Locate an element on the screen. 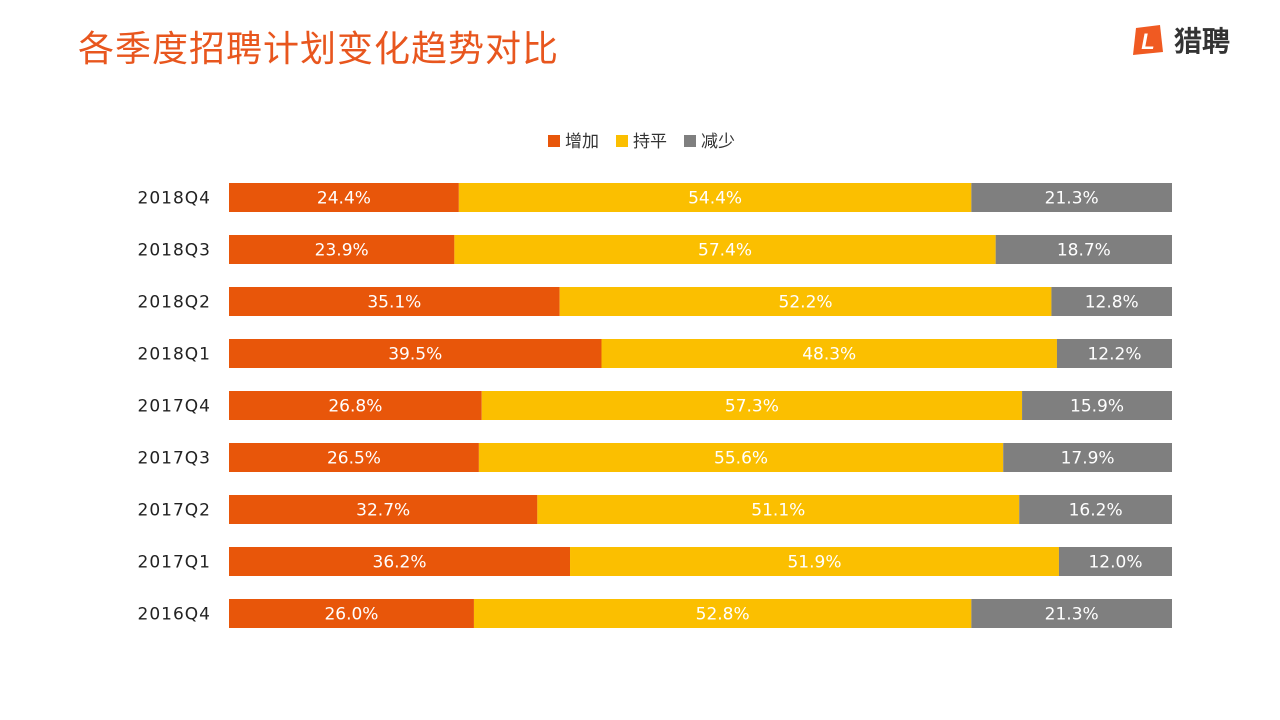  data-label-2018Q3-1: 23.9% is located at coordinates (342, 251).